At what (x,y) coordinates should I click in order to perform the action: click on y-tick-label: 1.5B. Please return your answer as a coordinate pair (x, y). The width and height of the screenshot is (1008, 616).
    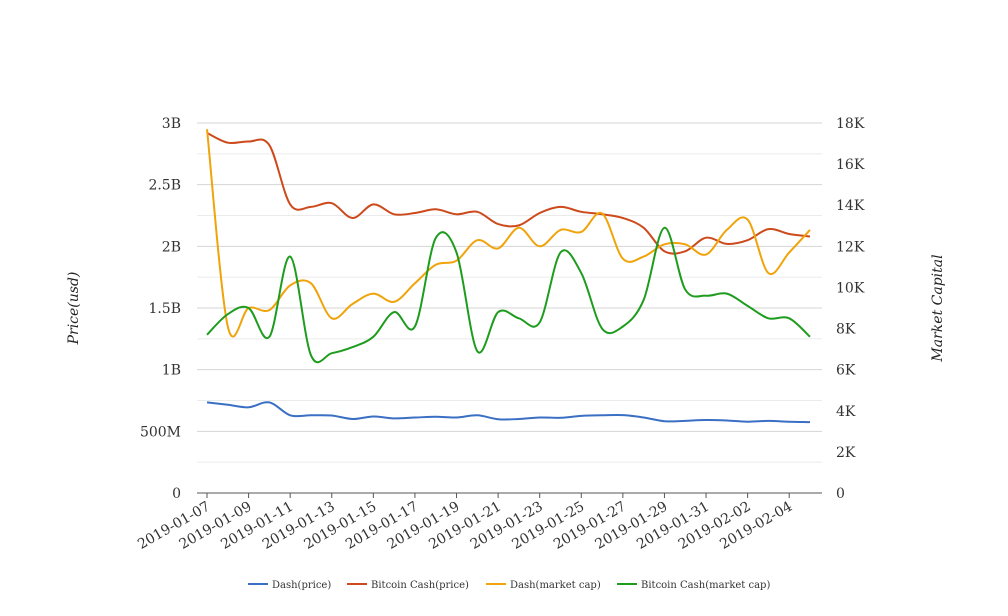
    Looking at the image, I should click on (164, 309).